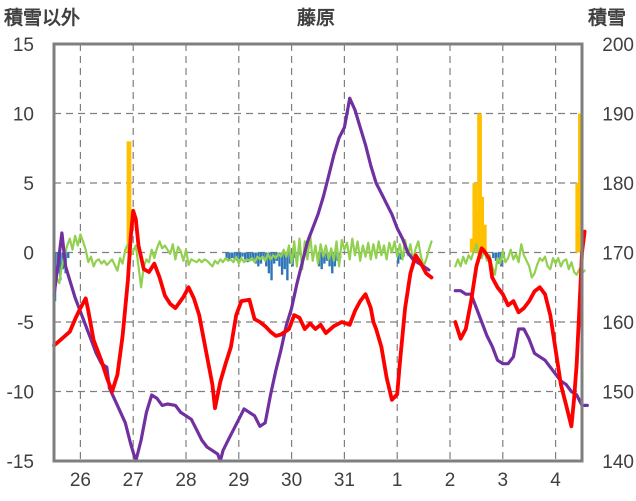 This screenshot has width=636, height=501. I want to click on x-tick-label: 1, so click(397, 480).